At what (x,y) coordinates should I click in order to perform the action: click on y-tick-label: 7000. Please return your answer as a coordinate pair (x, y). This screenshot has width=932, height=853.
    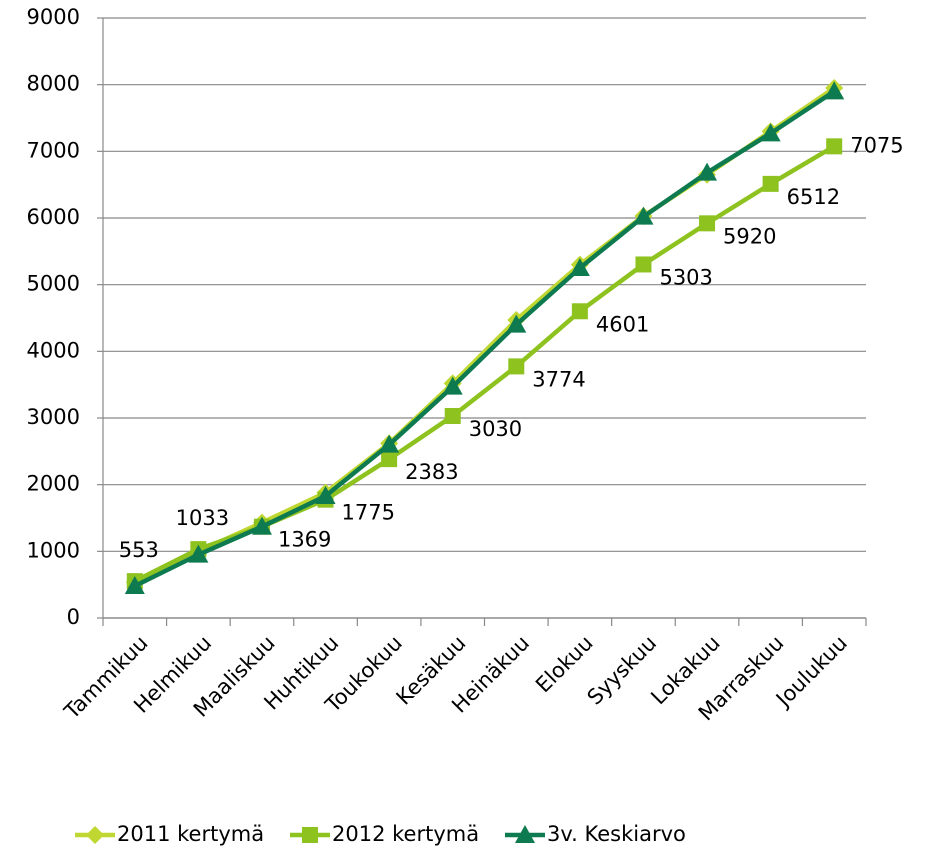
    Looking at the image, I should click on (53, 150).